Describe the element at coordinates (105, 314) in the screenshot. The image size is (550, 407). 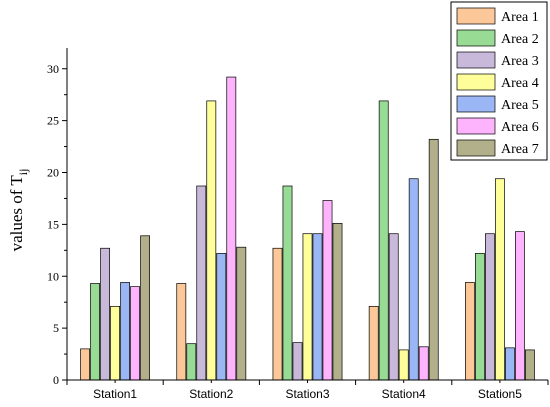
I see `bar-area-3-station1` at that location.